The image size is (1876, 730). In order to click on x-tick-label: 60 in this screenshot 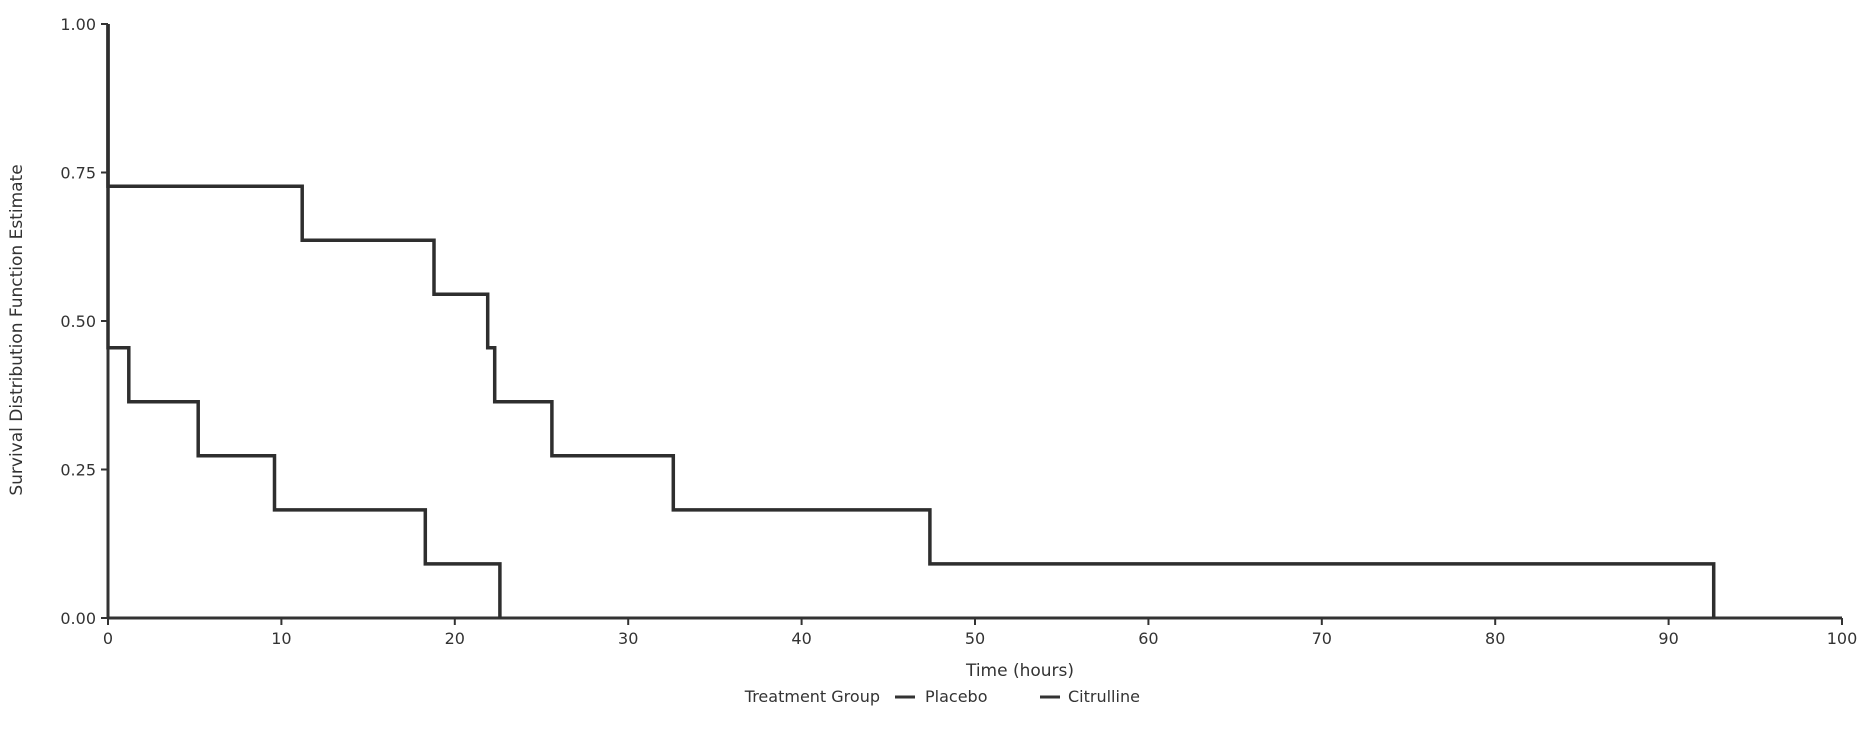, I will do `click(1148, 638)`.